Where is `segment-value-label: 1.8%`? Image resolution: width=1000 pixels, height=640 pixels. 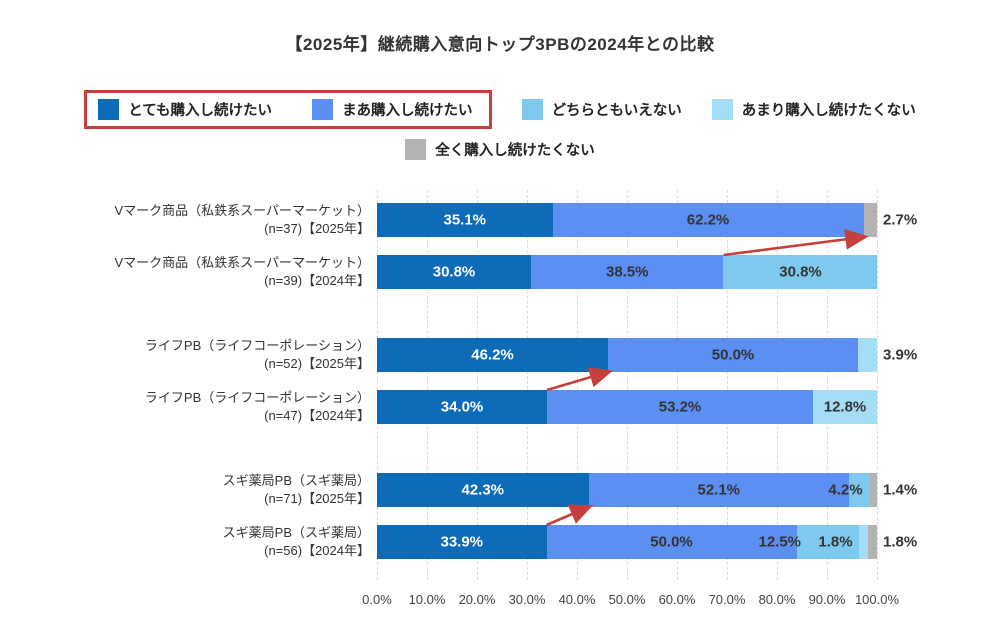 segment-value-label: 1.8% is located at coordinates (835, 542).